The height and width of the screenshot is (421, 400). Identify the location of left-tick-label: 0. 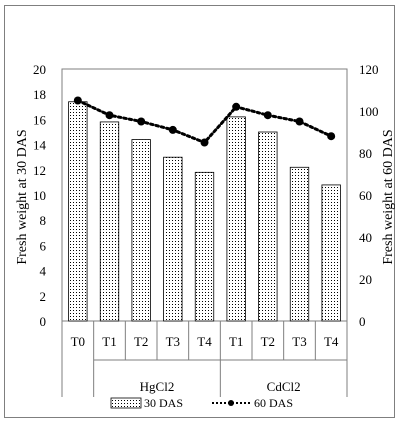
(43, 321).